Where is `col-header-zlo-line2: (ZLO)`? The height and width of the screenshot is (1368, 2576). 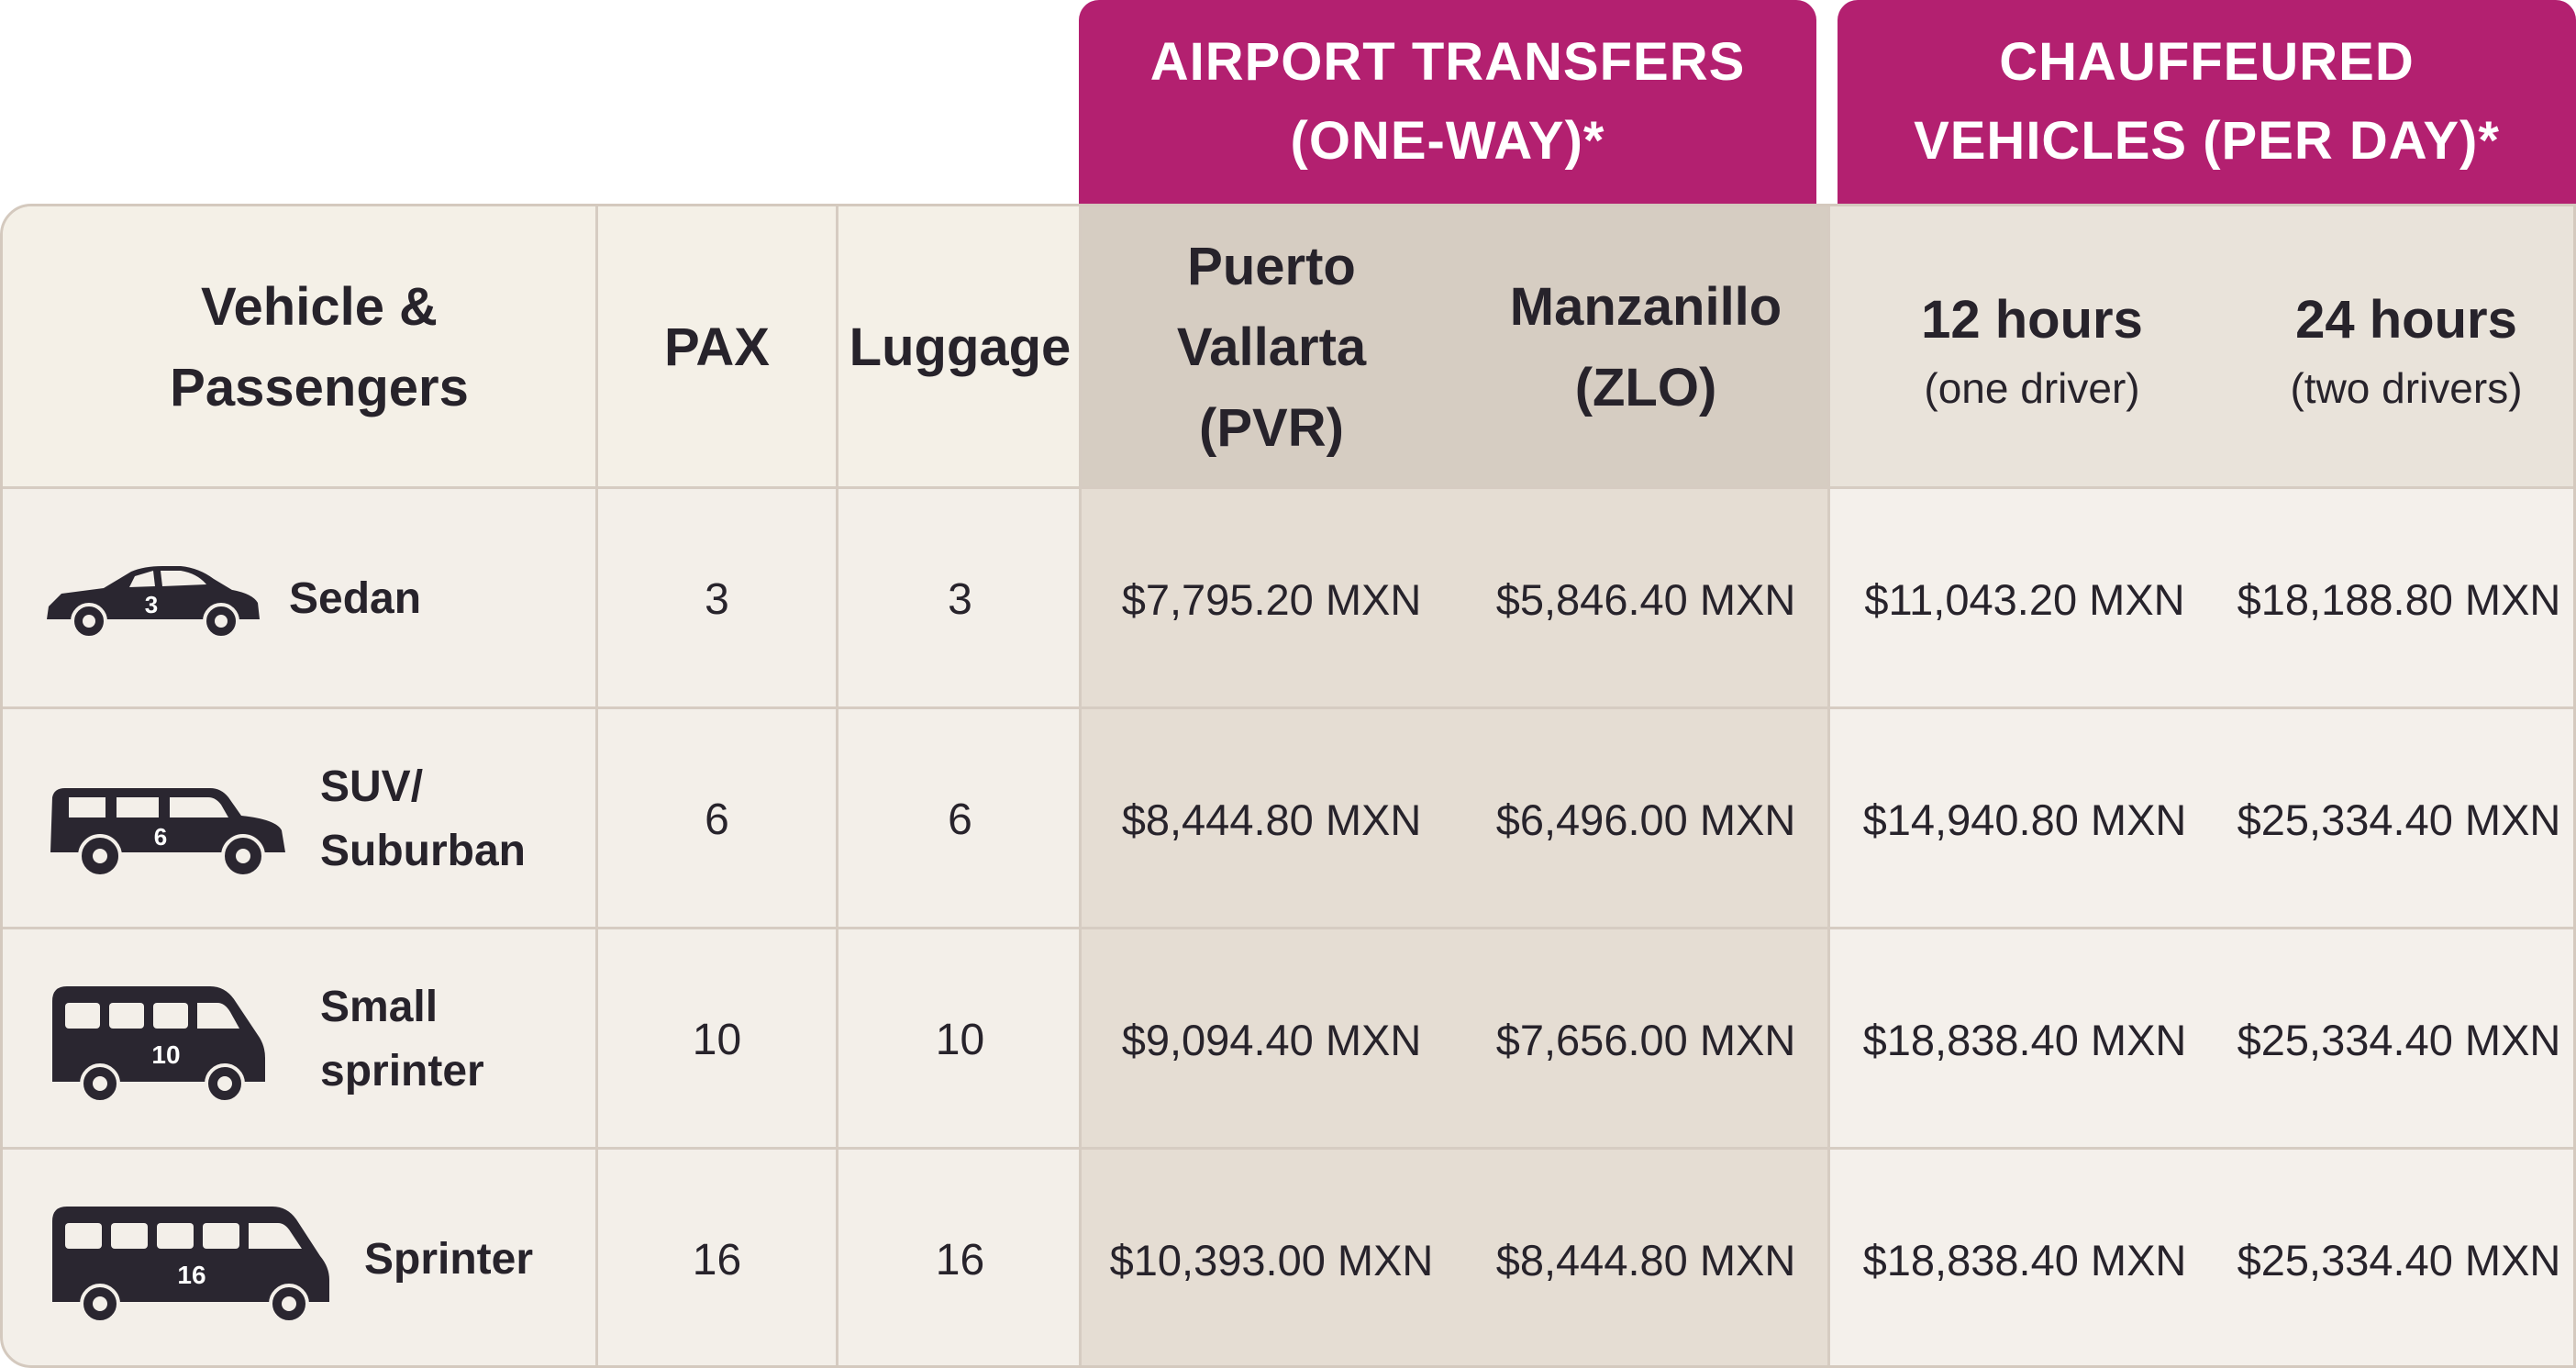
col-header-zlo-line2: (ZLO) is located at coordinates (1645, 387).